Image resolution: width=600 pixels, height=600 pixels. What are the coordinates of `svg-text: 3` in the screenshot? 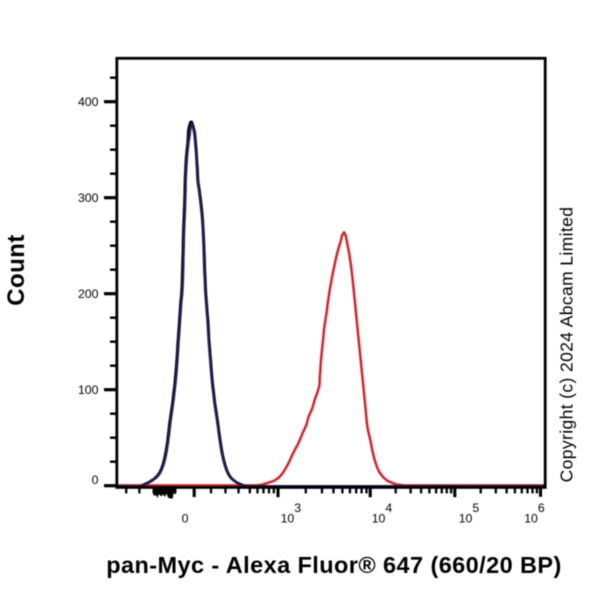 It's located at (297, 508).